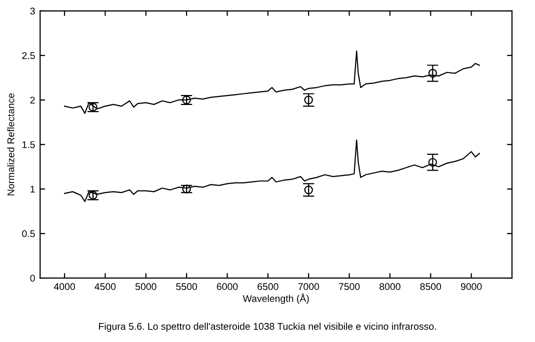  I want to click on x-tick-label: 4000, so click(64, 286).